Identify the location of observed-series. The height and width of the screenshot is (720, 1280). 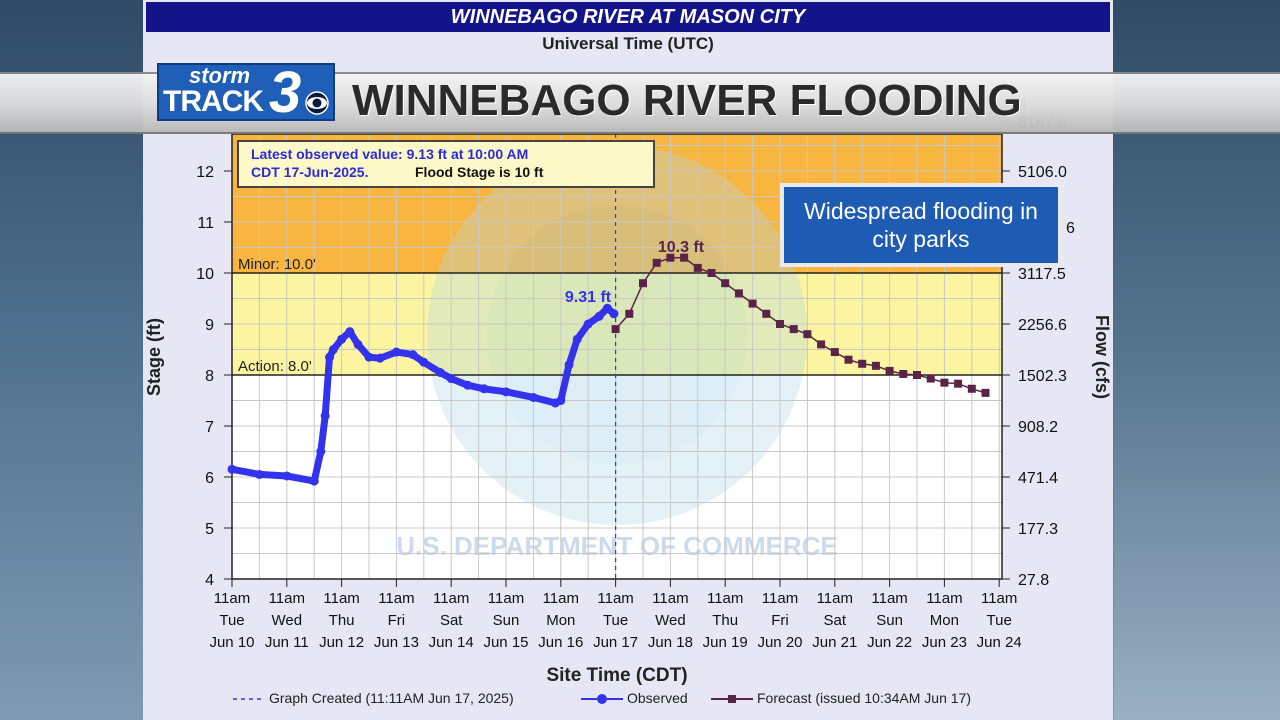
(423, 394).